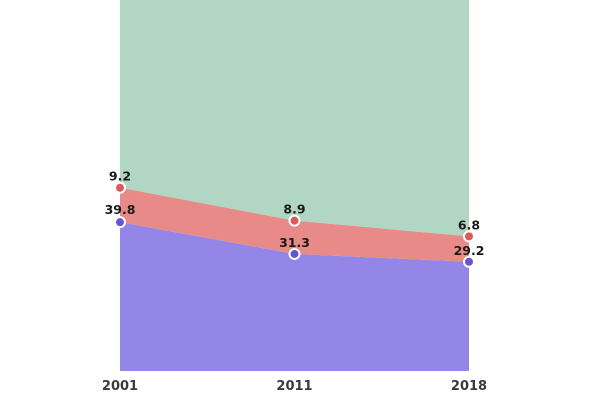 This screenshot has width=600, height=400. I want to click on series-0-data-label-0: 39.8, so click(120, 209).